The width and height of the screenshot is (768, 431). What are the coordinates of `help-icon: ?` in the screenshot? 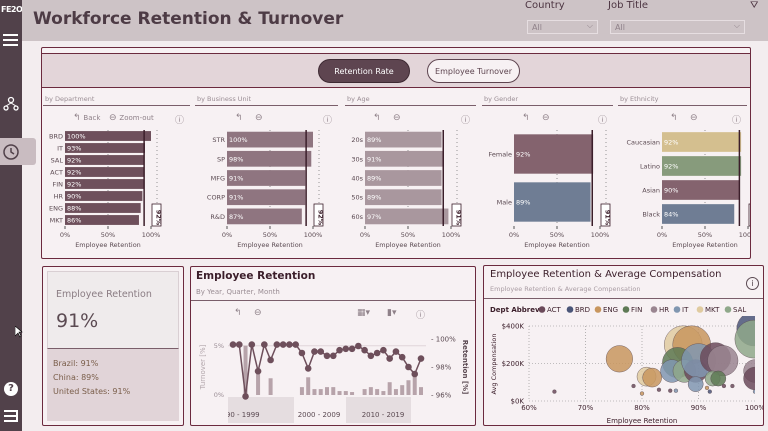 It's located at (11, 389).